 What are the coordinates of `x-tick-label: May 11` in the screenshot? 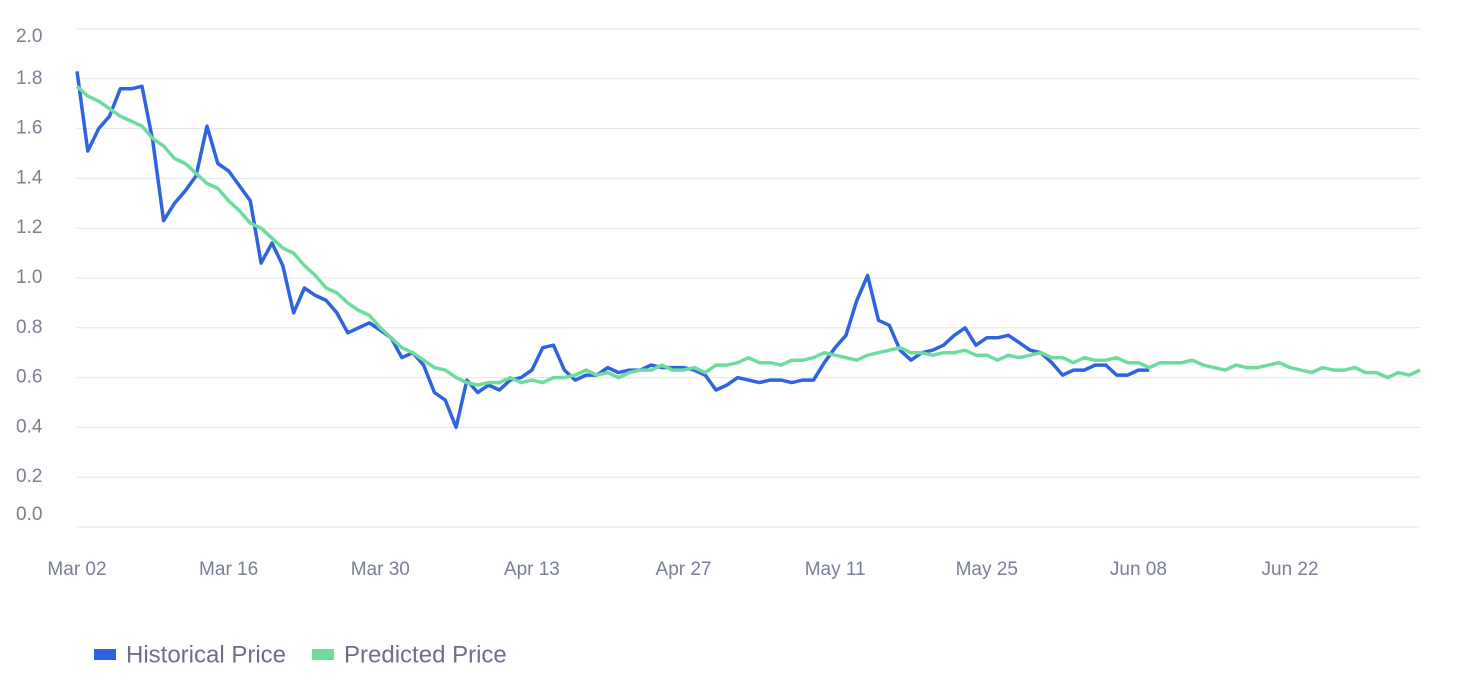 It's located at (835, 569).